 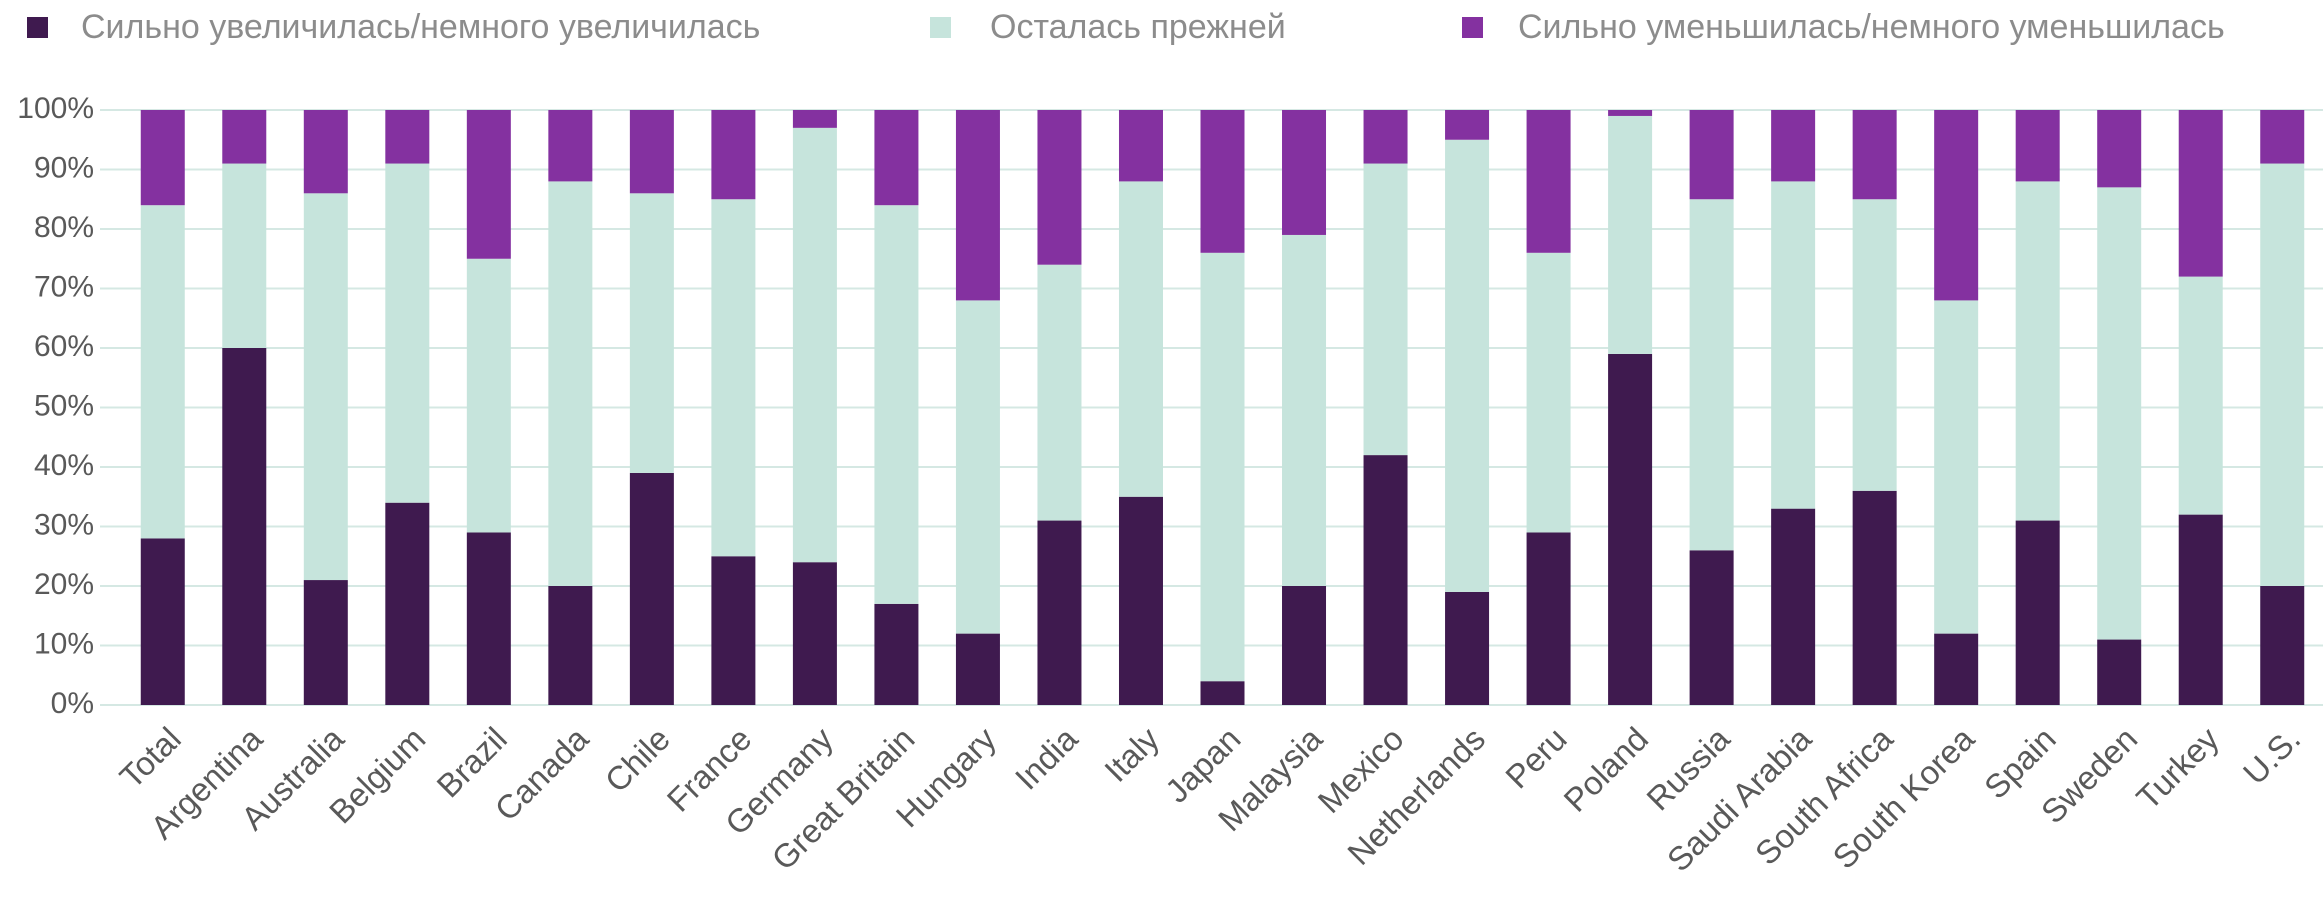 I want to click on y-tick-label: 90%, so click(x=64, y=167).